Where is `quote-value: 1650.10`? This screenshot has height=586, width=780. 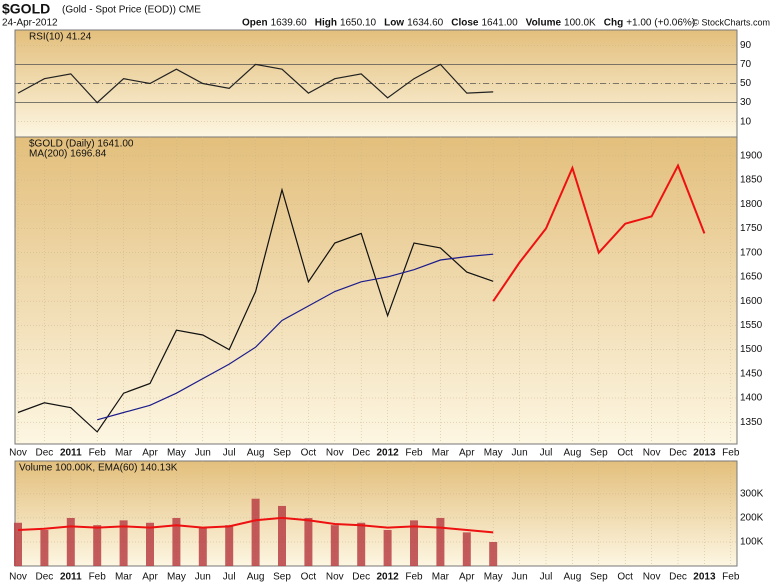 quote-value: 1650.10 is located at coordinates (358, 23).